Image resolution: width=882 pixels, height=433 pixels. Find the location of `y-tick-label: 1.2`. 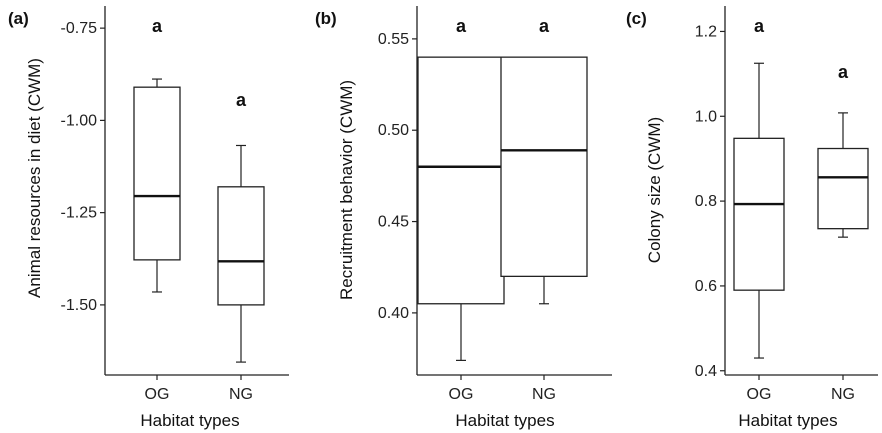

y-tick-label: 1.2 is located at coordinates (706, 31).